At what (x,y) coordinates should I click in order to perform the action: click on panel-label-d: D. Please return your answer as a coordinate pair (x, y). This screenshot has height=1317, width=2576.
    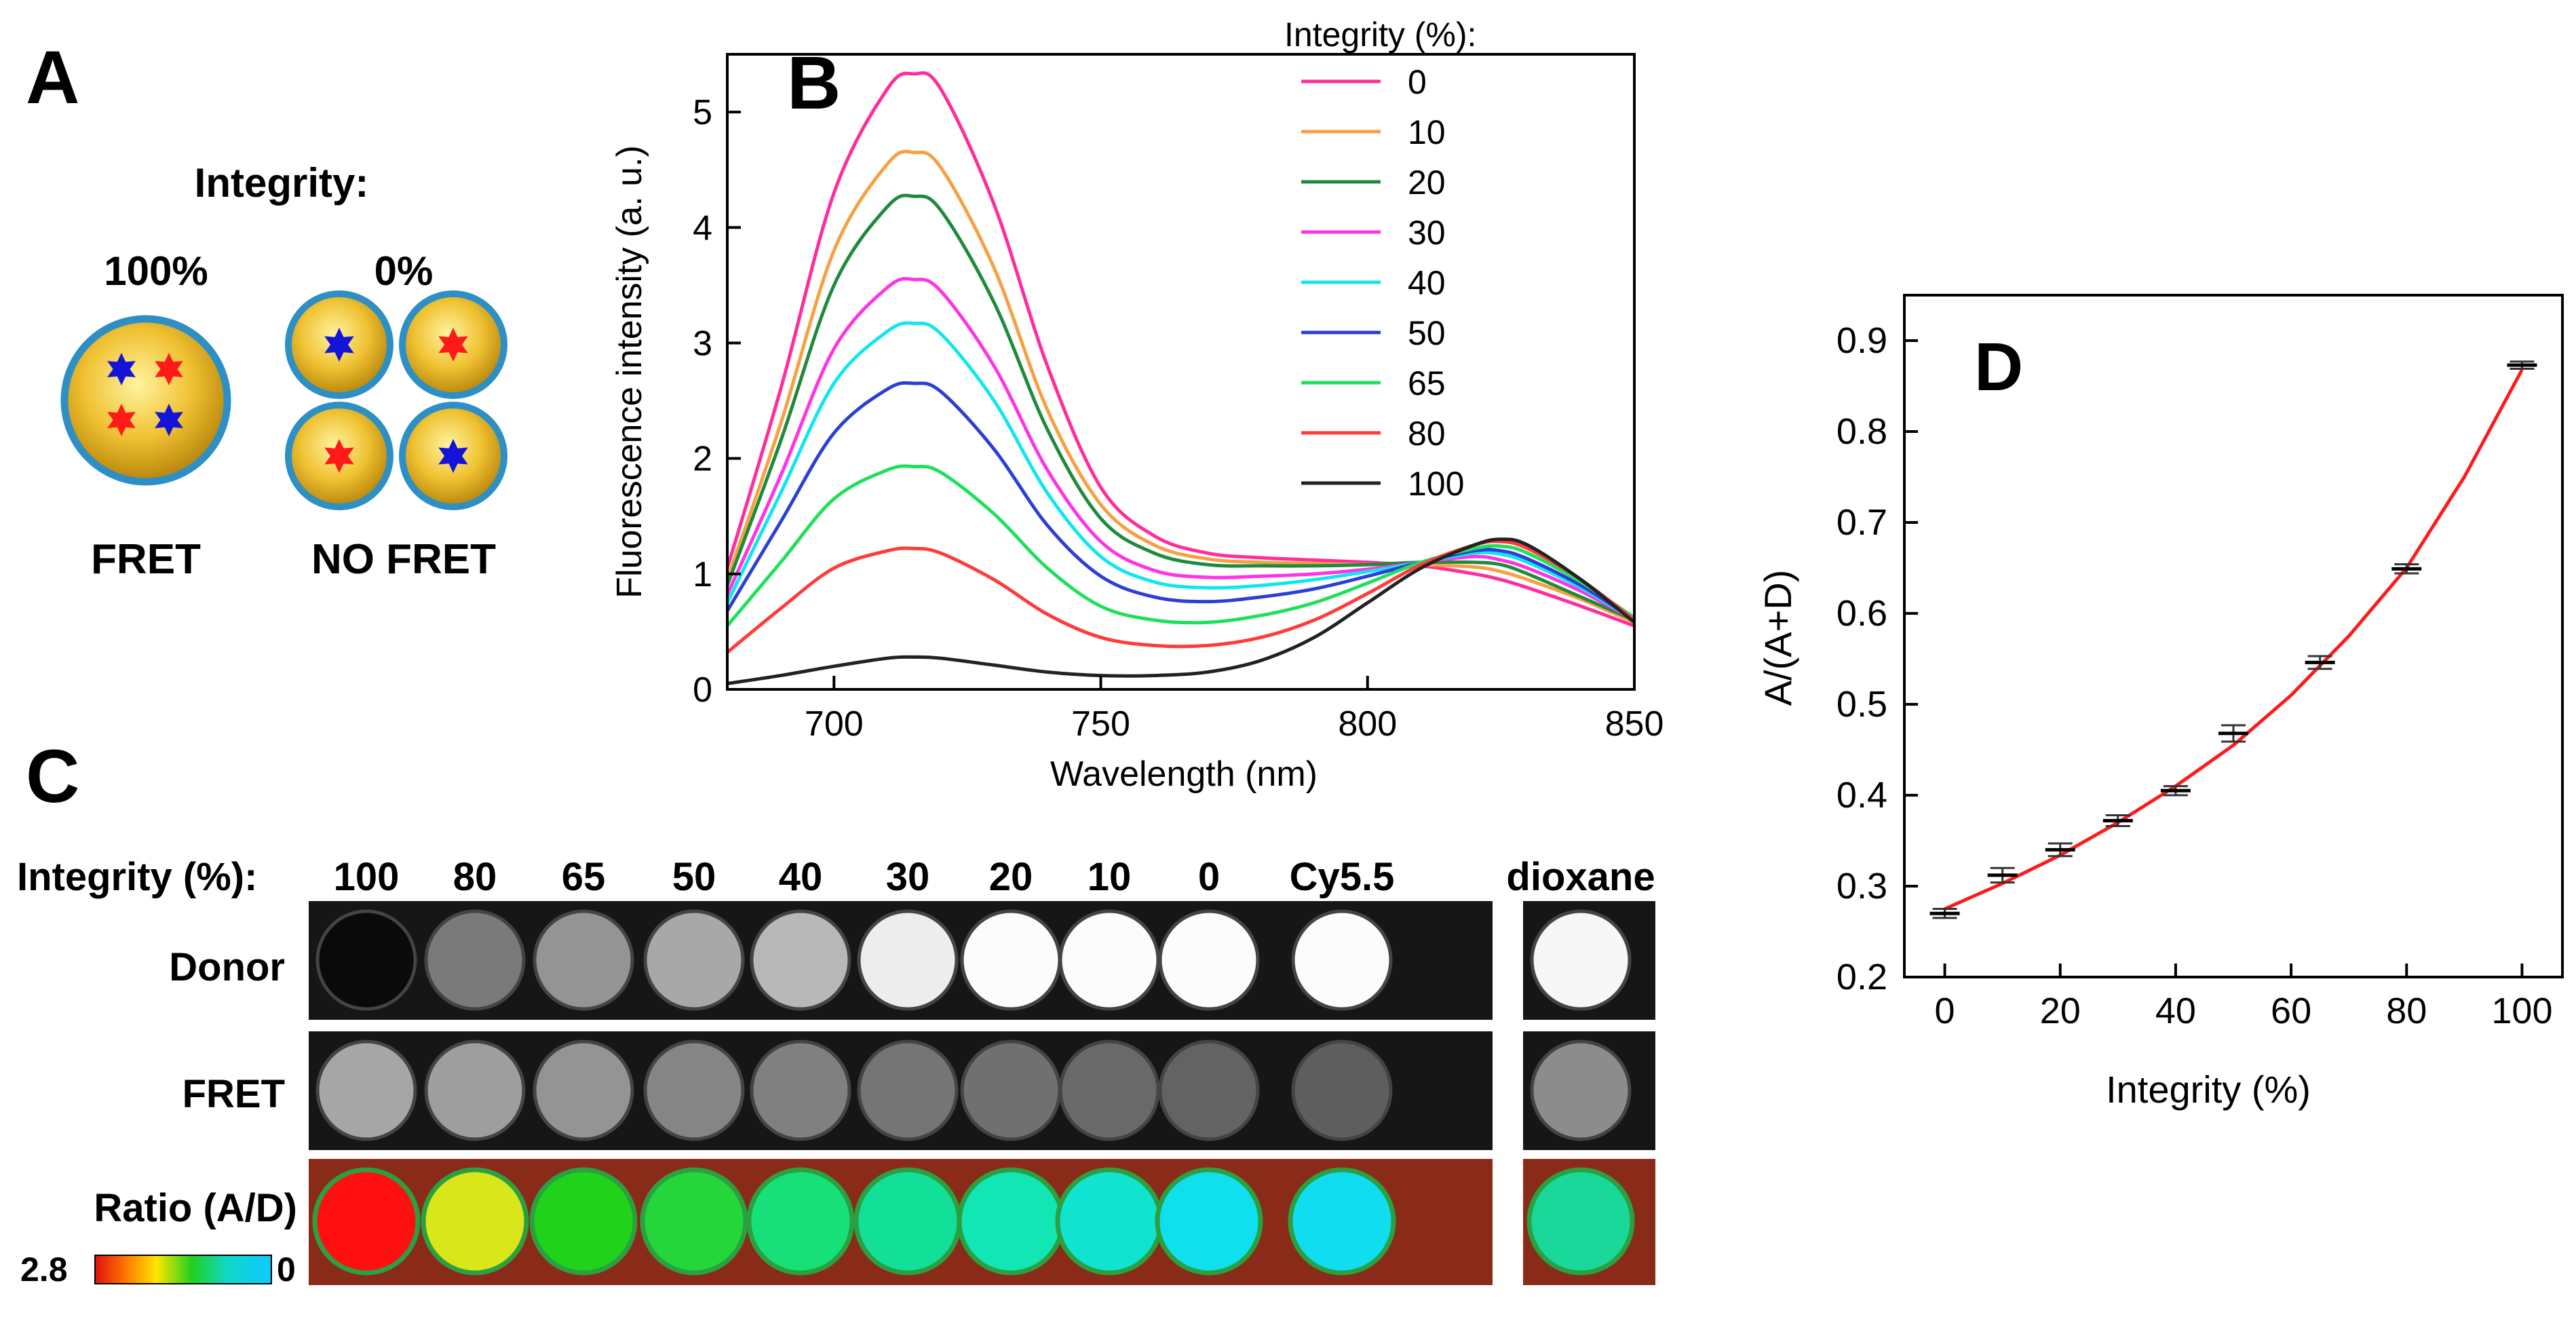
    Looking at the image, I should click on (1999, 367).